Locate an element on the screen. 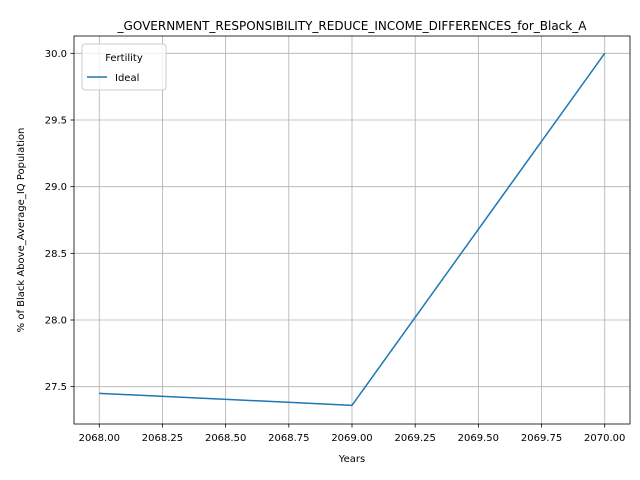 This screenshot has height=480, width=640. legend-entry-ideal: Ideal is located at coordinates (127, 78).